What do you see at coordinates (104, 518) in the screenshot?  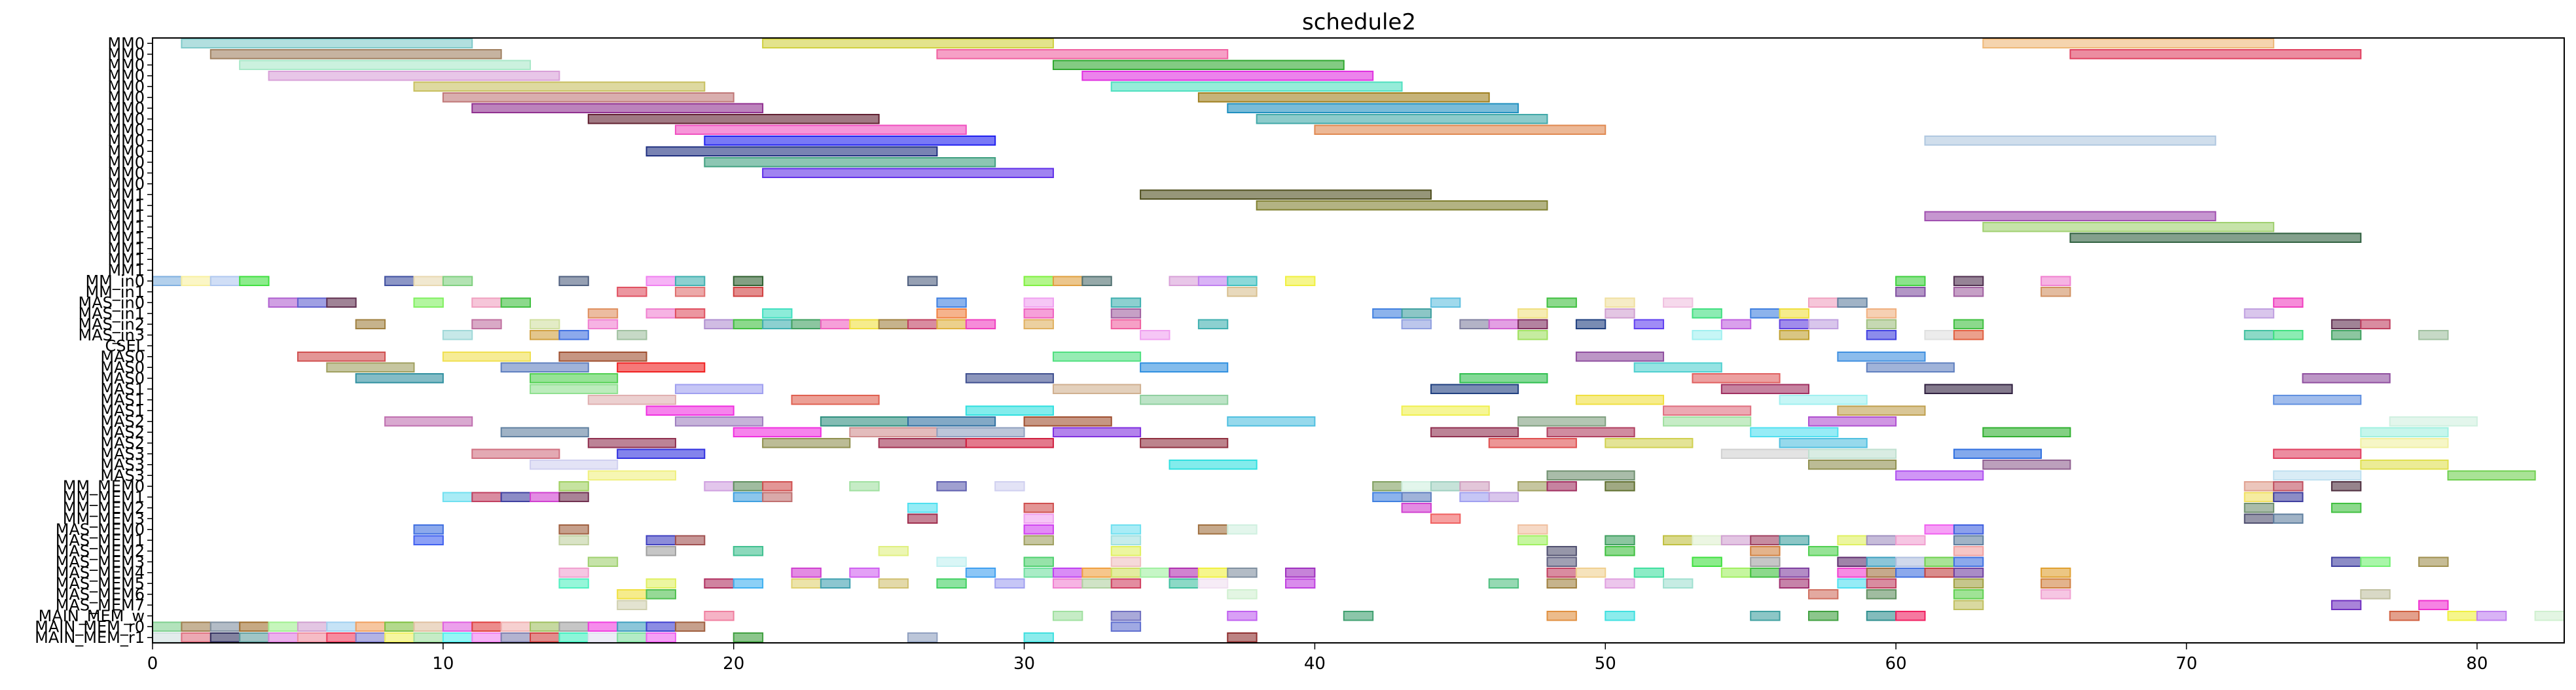 I see `row-label: MM_MEM3` at bounding box center [104, 518].